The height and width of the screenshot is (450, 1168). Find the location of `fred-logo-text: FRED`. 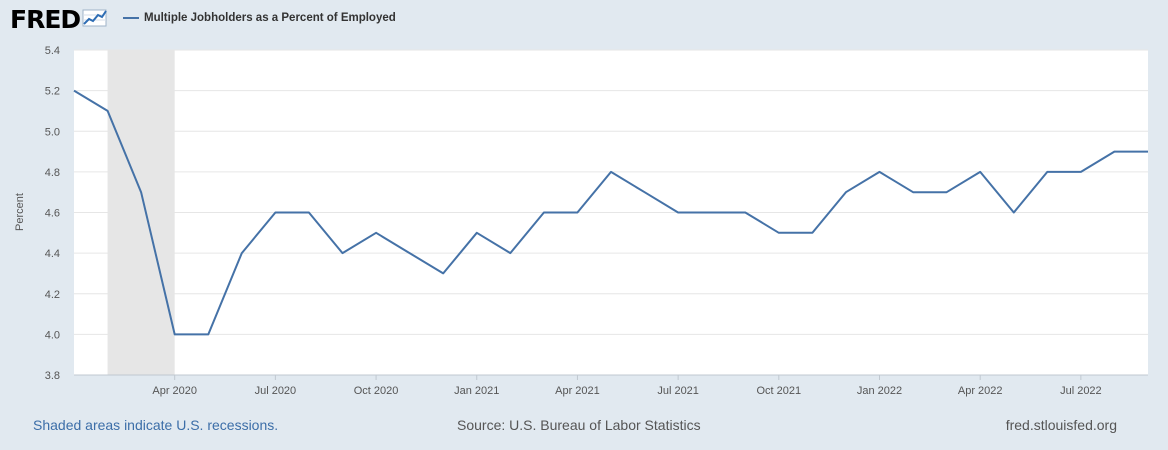

fred-logo-text: FRED is located at coordinates (45, 19).